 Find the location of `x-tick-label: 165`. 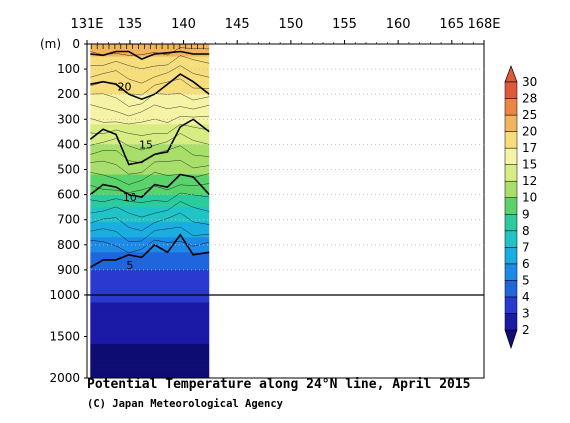

x-tick-label: 165 is located at coordinates (451, 24).